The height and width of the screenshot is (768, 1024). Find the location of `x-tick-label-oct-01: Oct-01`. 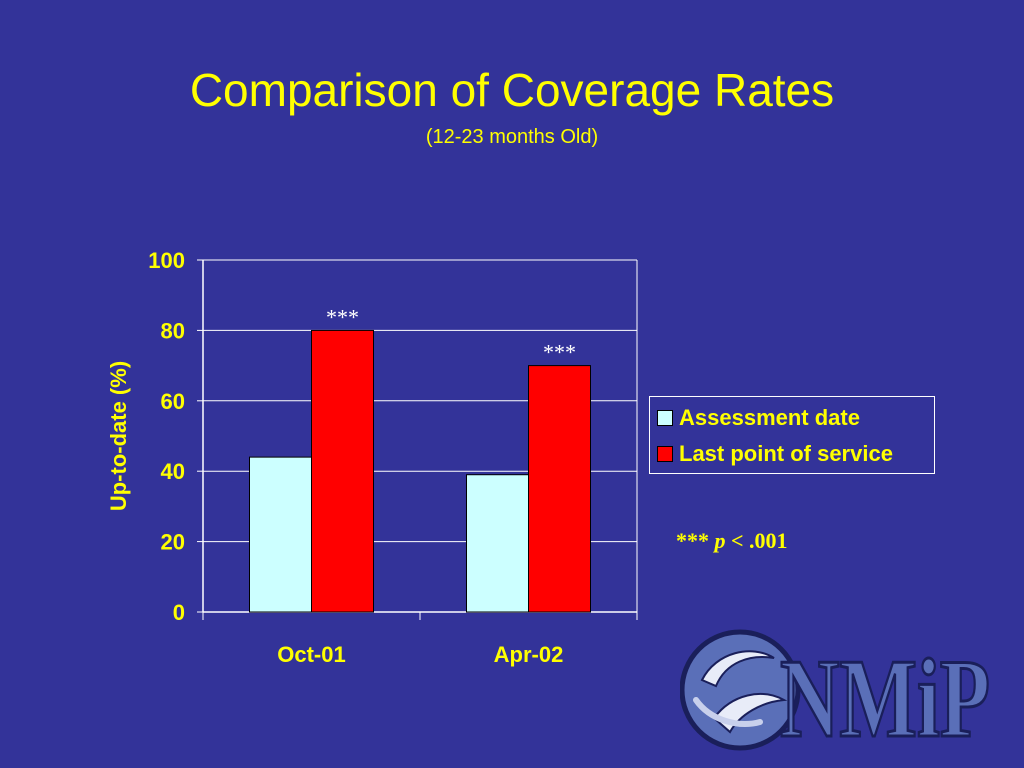

x-tick-label-oct-01: Oct-01 is located at coordinates (311, 654).